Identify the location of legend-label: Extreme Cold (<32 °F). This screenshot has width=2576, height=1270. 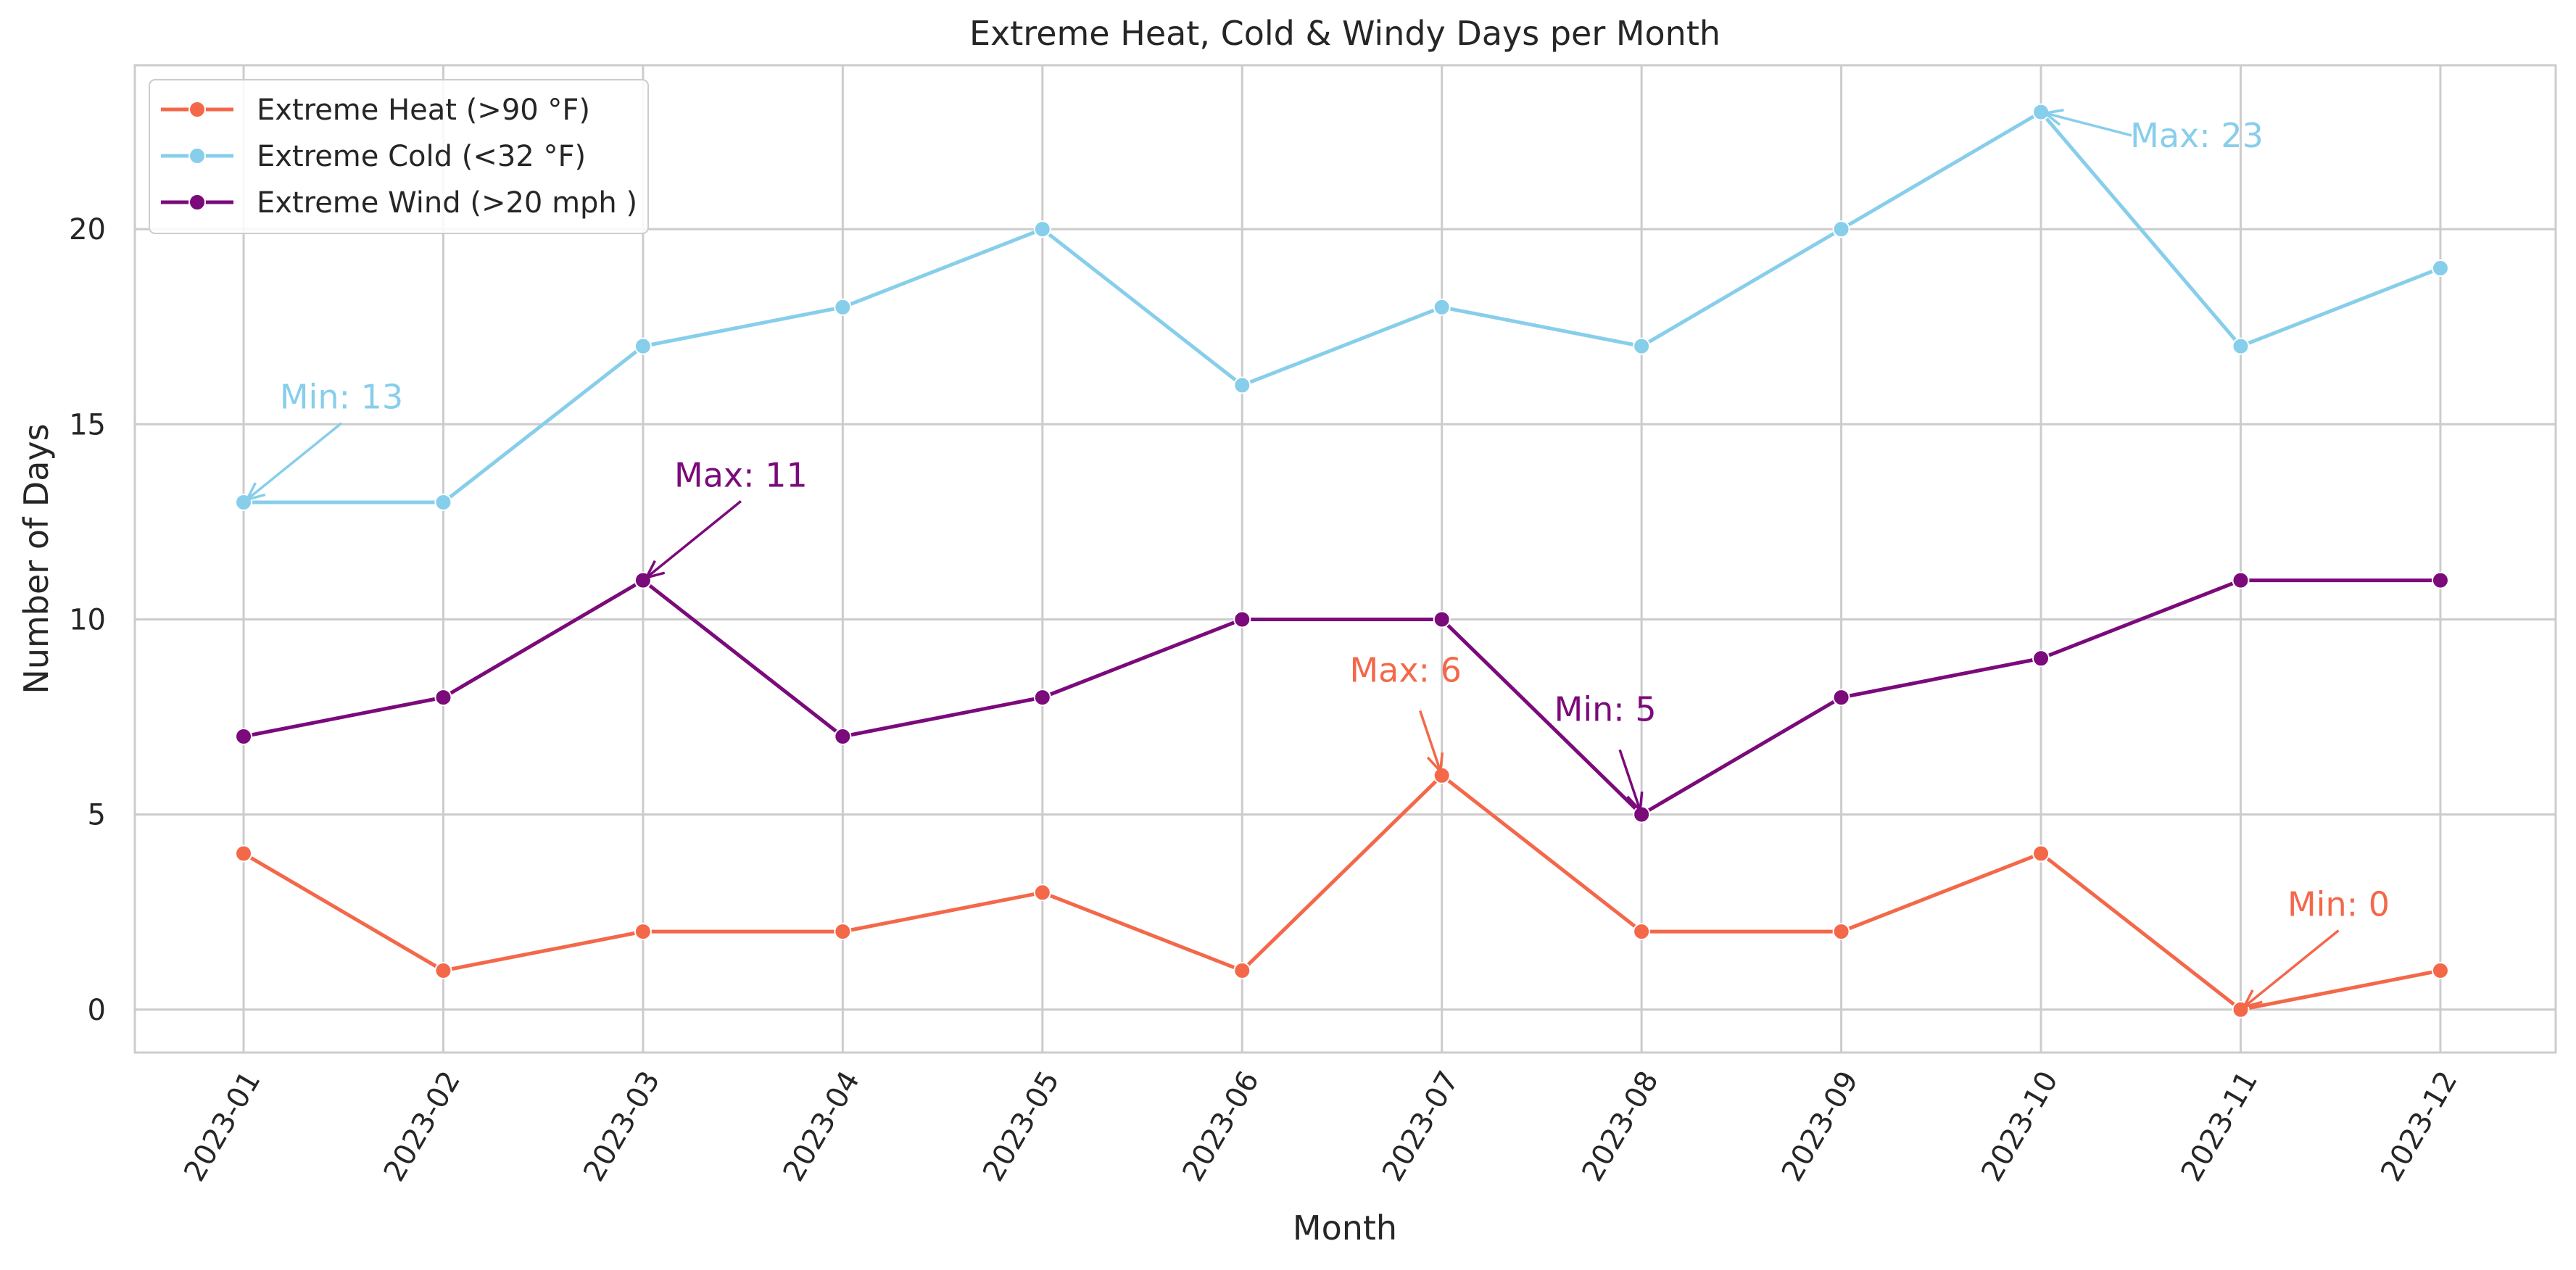
(421, 156).